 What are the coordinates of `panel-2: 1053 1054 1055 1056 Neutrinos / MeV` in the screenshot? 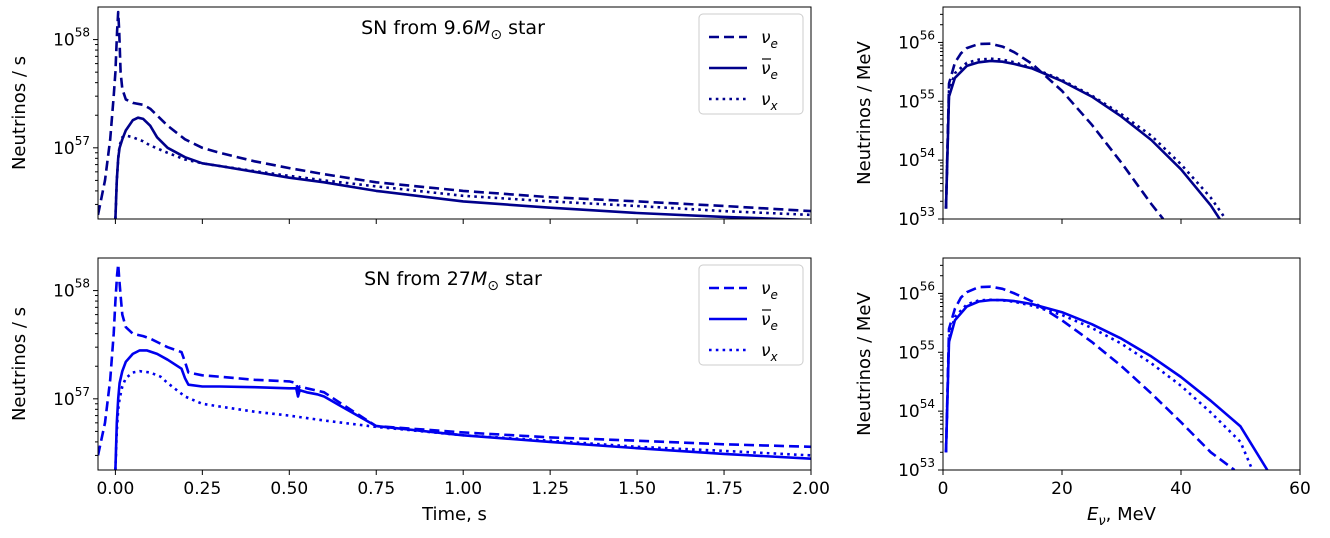 It's located at (1077, 118).